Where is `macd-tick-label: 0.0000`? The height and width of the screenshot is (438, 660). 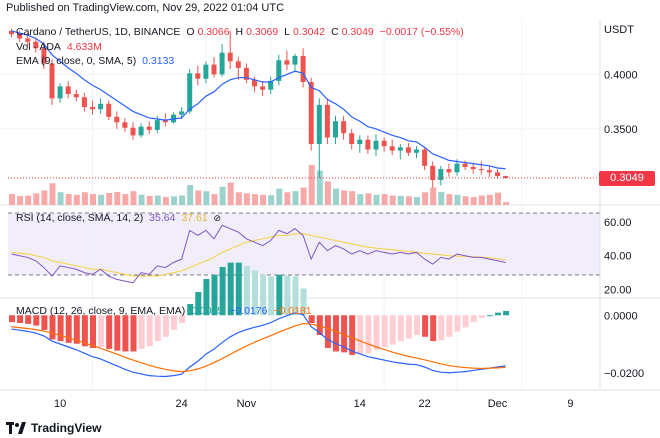 macd-tick-label: 0.0000 is located at coordinates (621, 316).